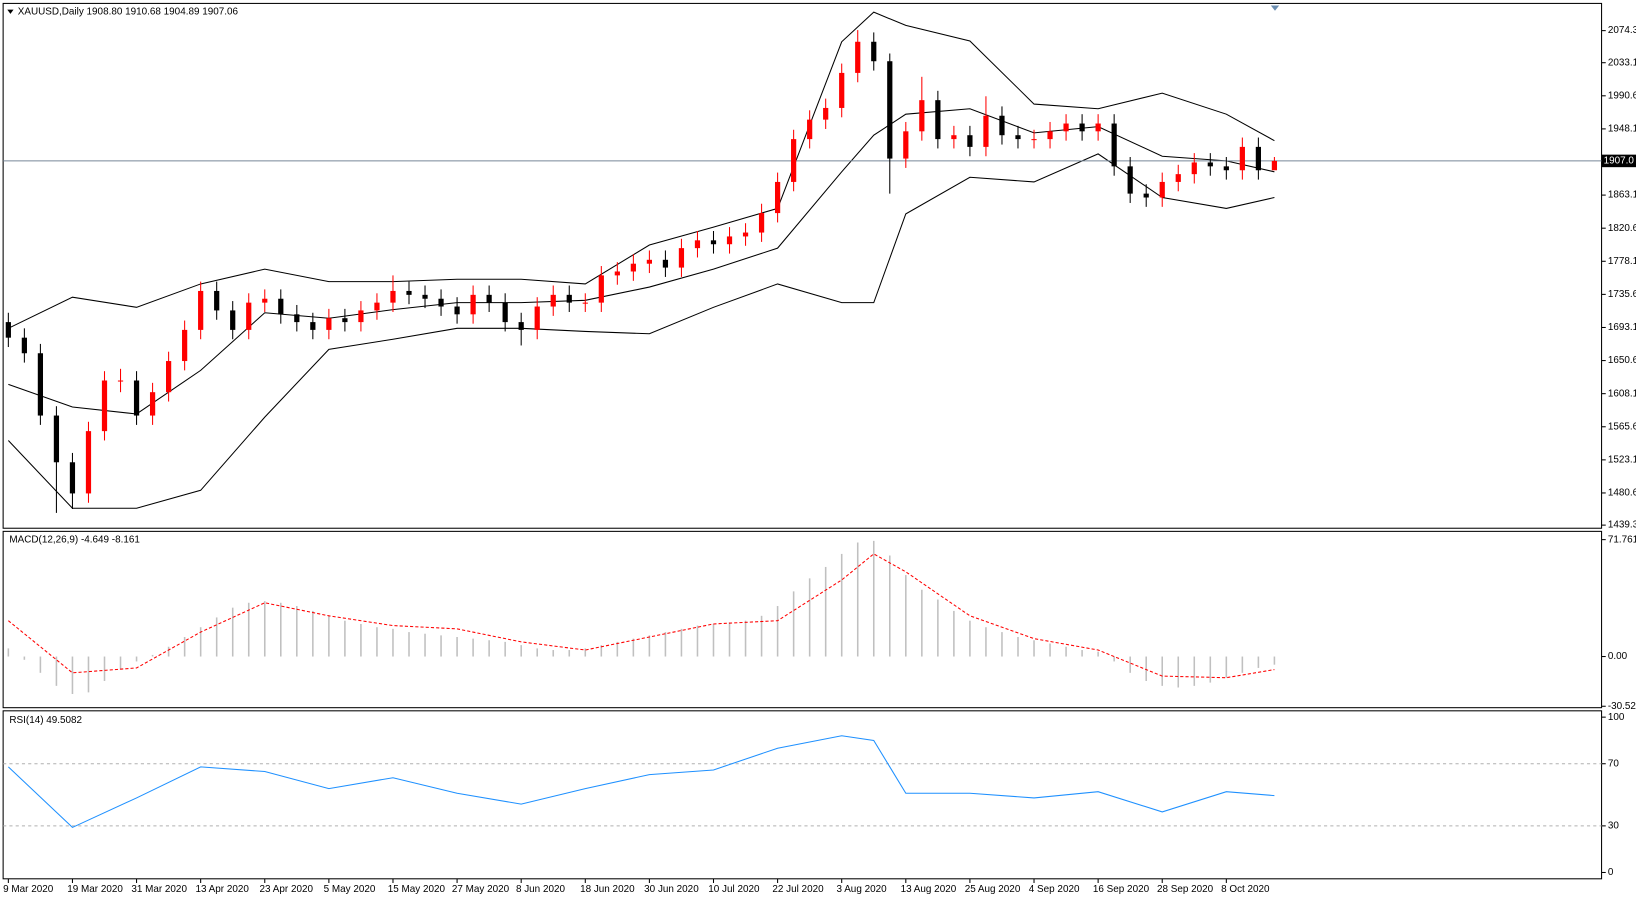  I want to click on x-tick-label: 30 Jun 2020, so click(671, 889).